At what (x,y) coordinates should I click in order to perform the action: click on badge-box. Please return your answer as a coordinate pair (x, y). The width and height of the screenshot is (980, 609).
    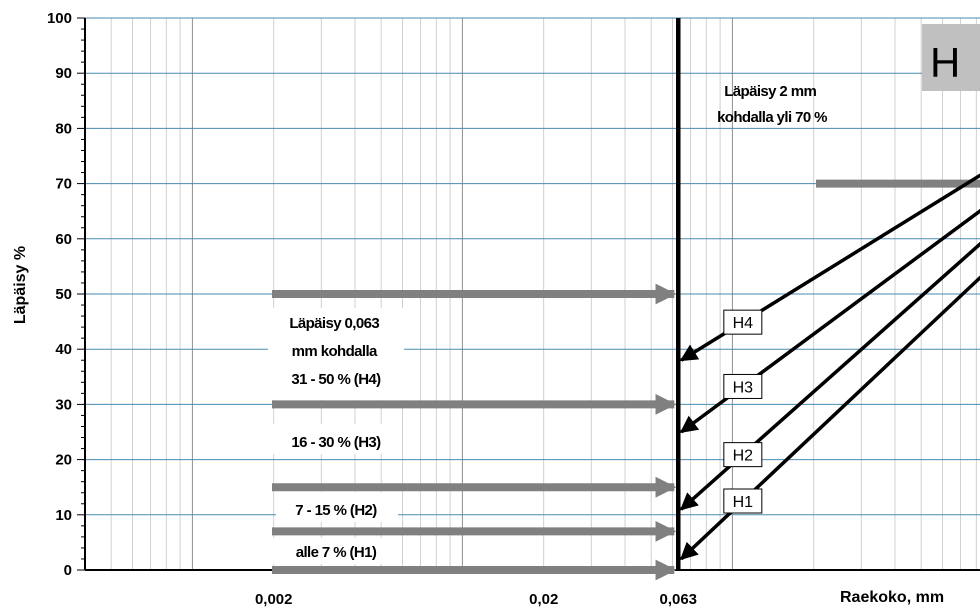
    Looking at the image, I should click on (951, 57).